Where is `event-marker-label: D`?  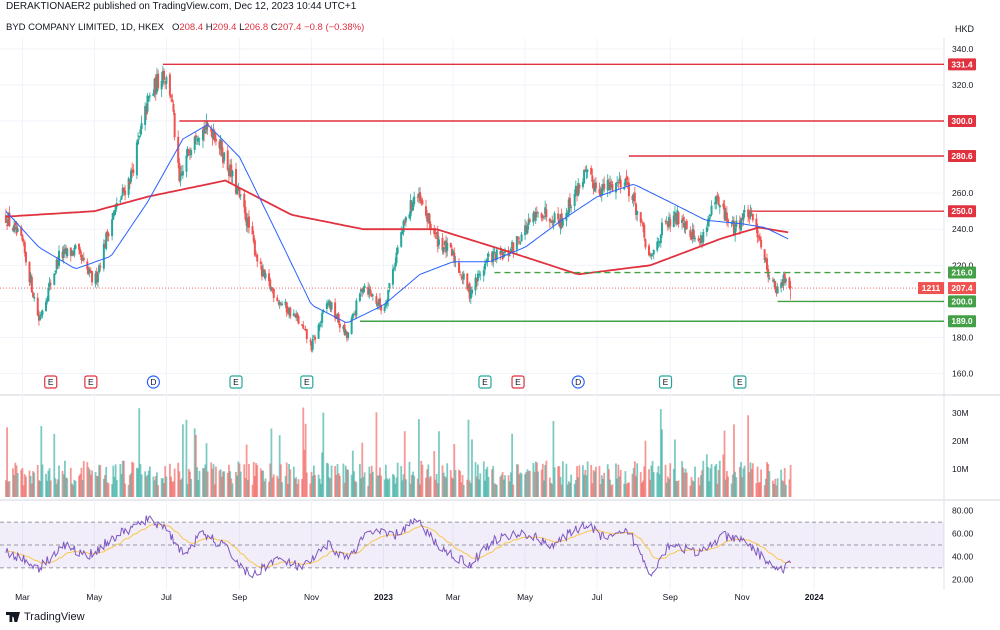 event-marker-label: D is located at coordinates (153, 382).